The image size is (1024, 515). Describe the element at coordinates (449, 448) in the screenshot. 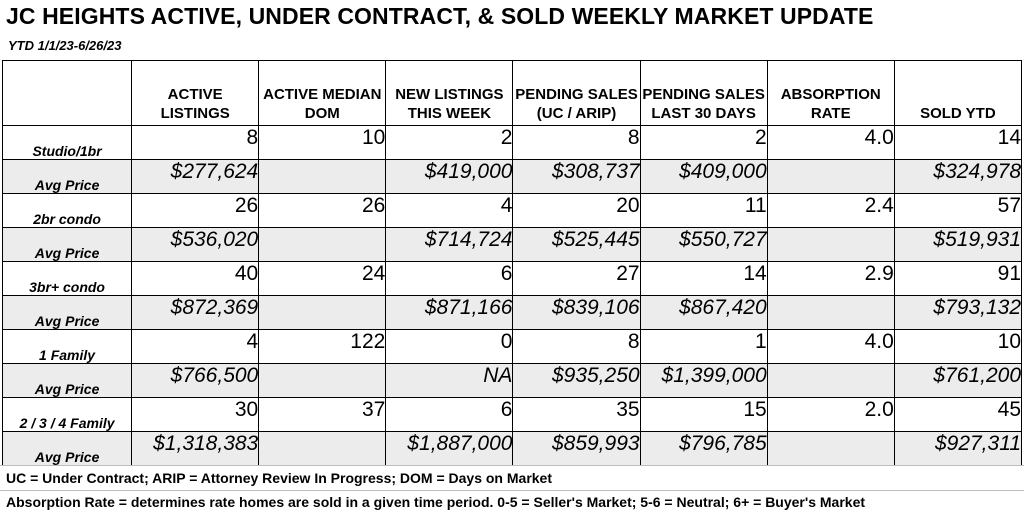

I see `table-cell: $1,887,000` at that location.